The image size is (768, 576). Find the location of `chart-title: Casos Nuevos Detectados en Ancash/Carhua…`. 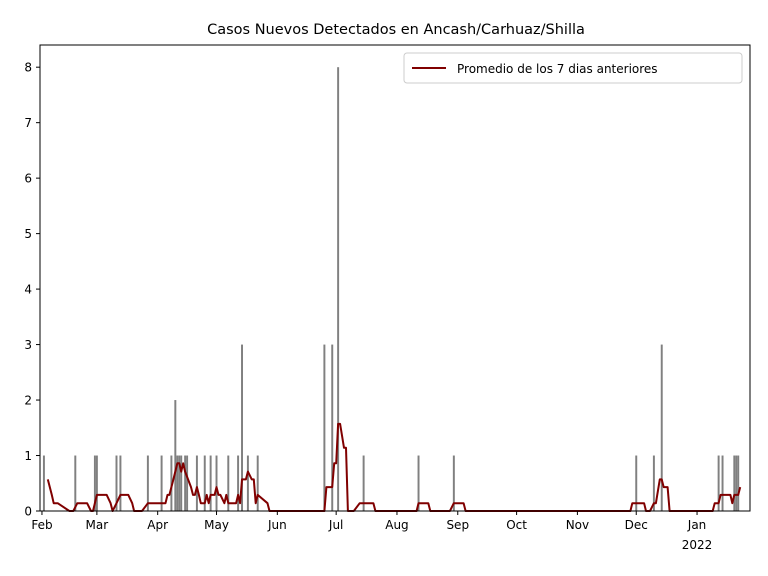

chart-title: Casos Nuevos Detectados en Ancash/Carhua… is located at coordinates (396, 30).